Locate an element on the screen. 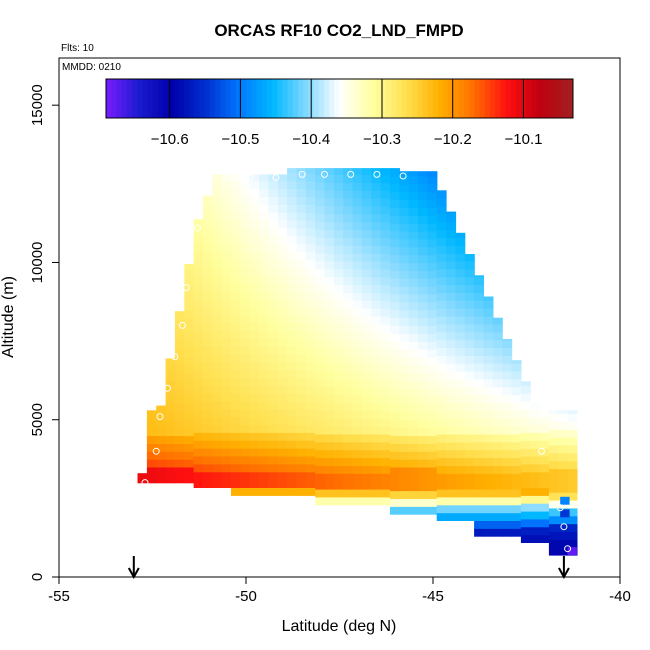 Image resolution: width=650 pixels, height=650 pixels. colorbar-tick-label: −10.1 is located at coordinates (524, 139).